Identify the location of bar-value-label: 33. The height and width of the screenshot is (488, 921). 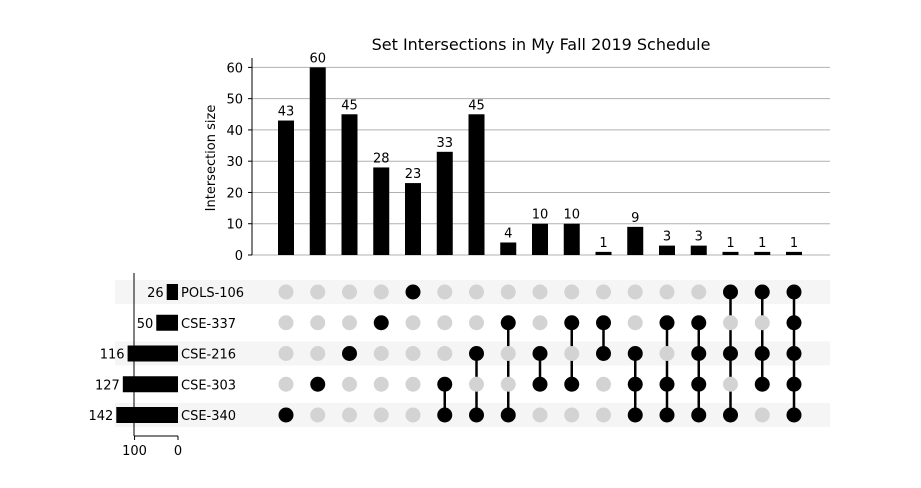
(444, 143).